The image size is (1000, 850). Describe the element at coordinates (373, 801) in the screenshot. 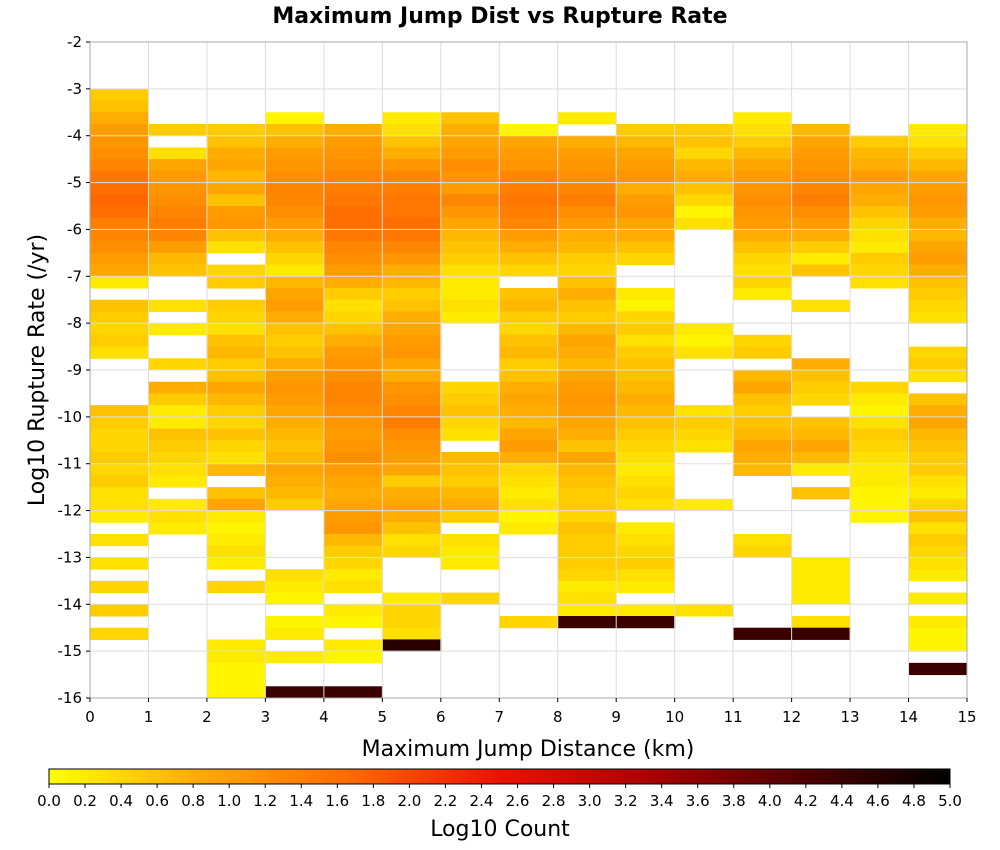

I see `colorbar-tick-label: 1.8` at that location.